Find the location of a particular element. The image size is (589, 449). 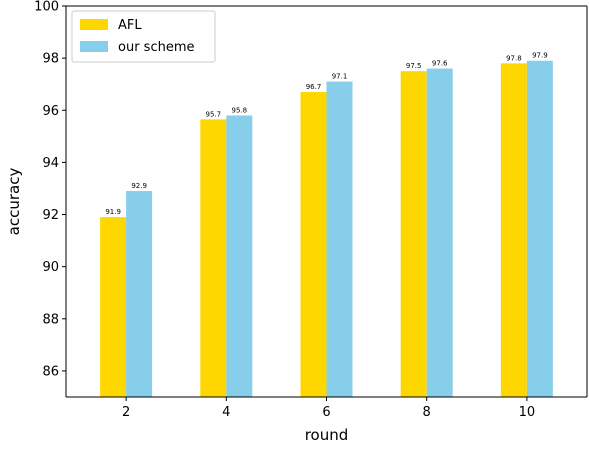

y-axis-label: accuracy is located at coordinates (14, 202).